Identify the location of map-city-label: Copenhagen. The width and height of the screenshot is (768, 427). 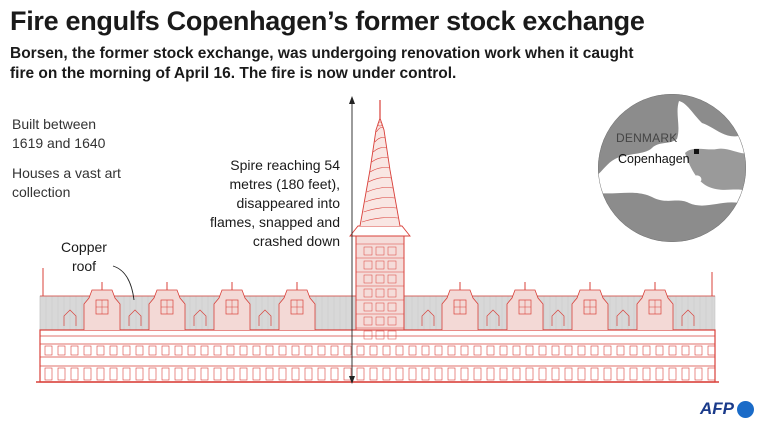
(654, 159).